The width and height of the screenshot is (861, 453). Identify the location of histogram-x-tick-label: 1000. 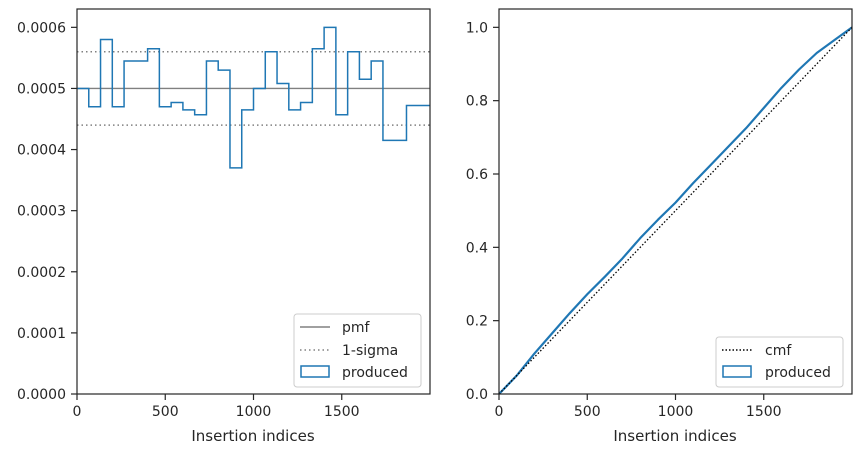
(254, 412).